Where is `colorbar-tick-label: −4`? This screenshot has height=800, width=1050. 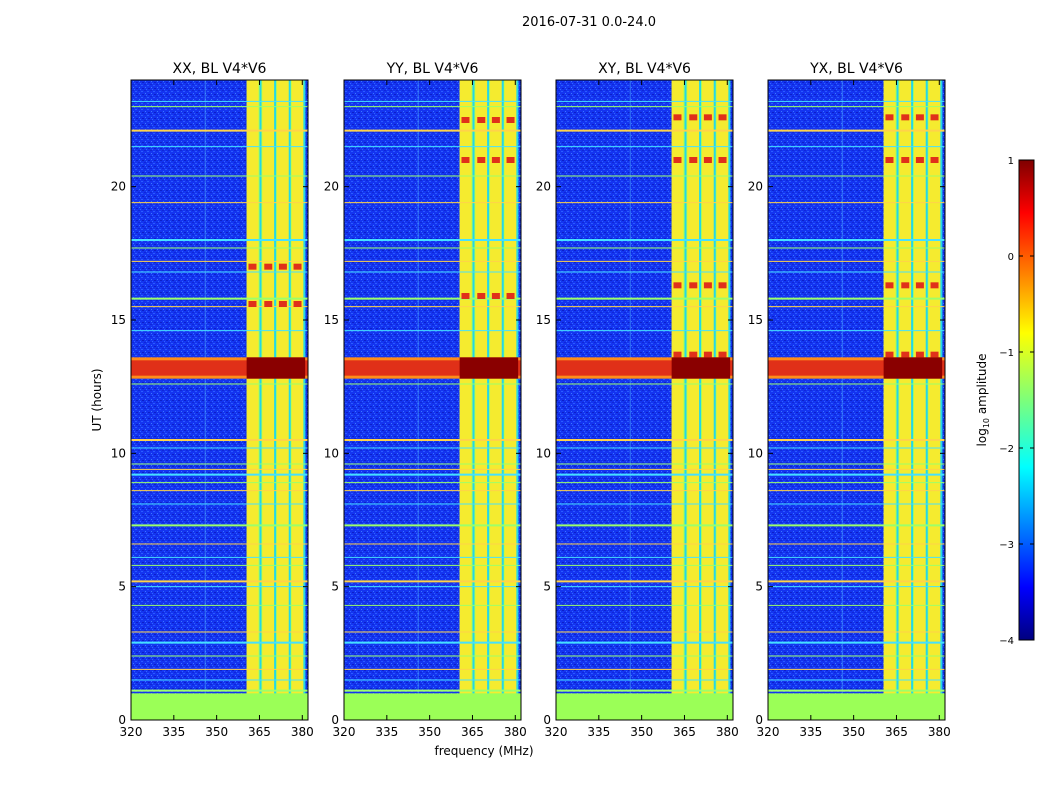 colorbar-tick-label: −4 is located at coordinates (1006, 641).